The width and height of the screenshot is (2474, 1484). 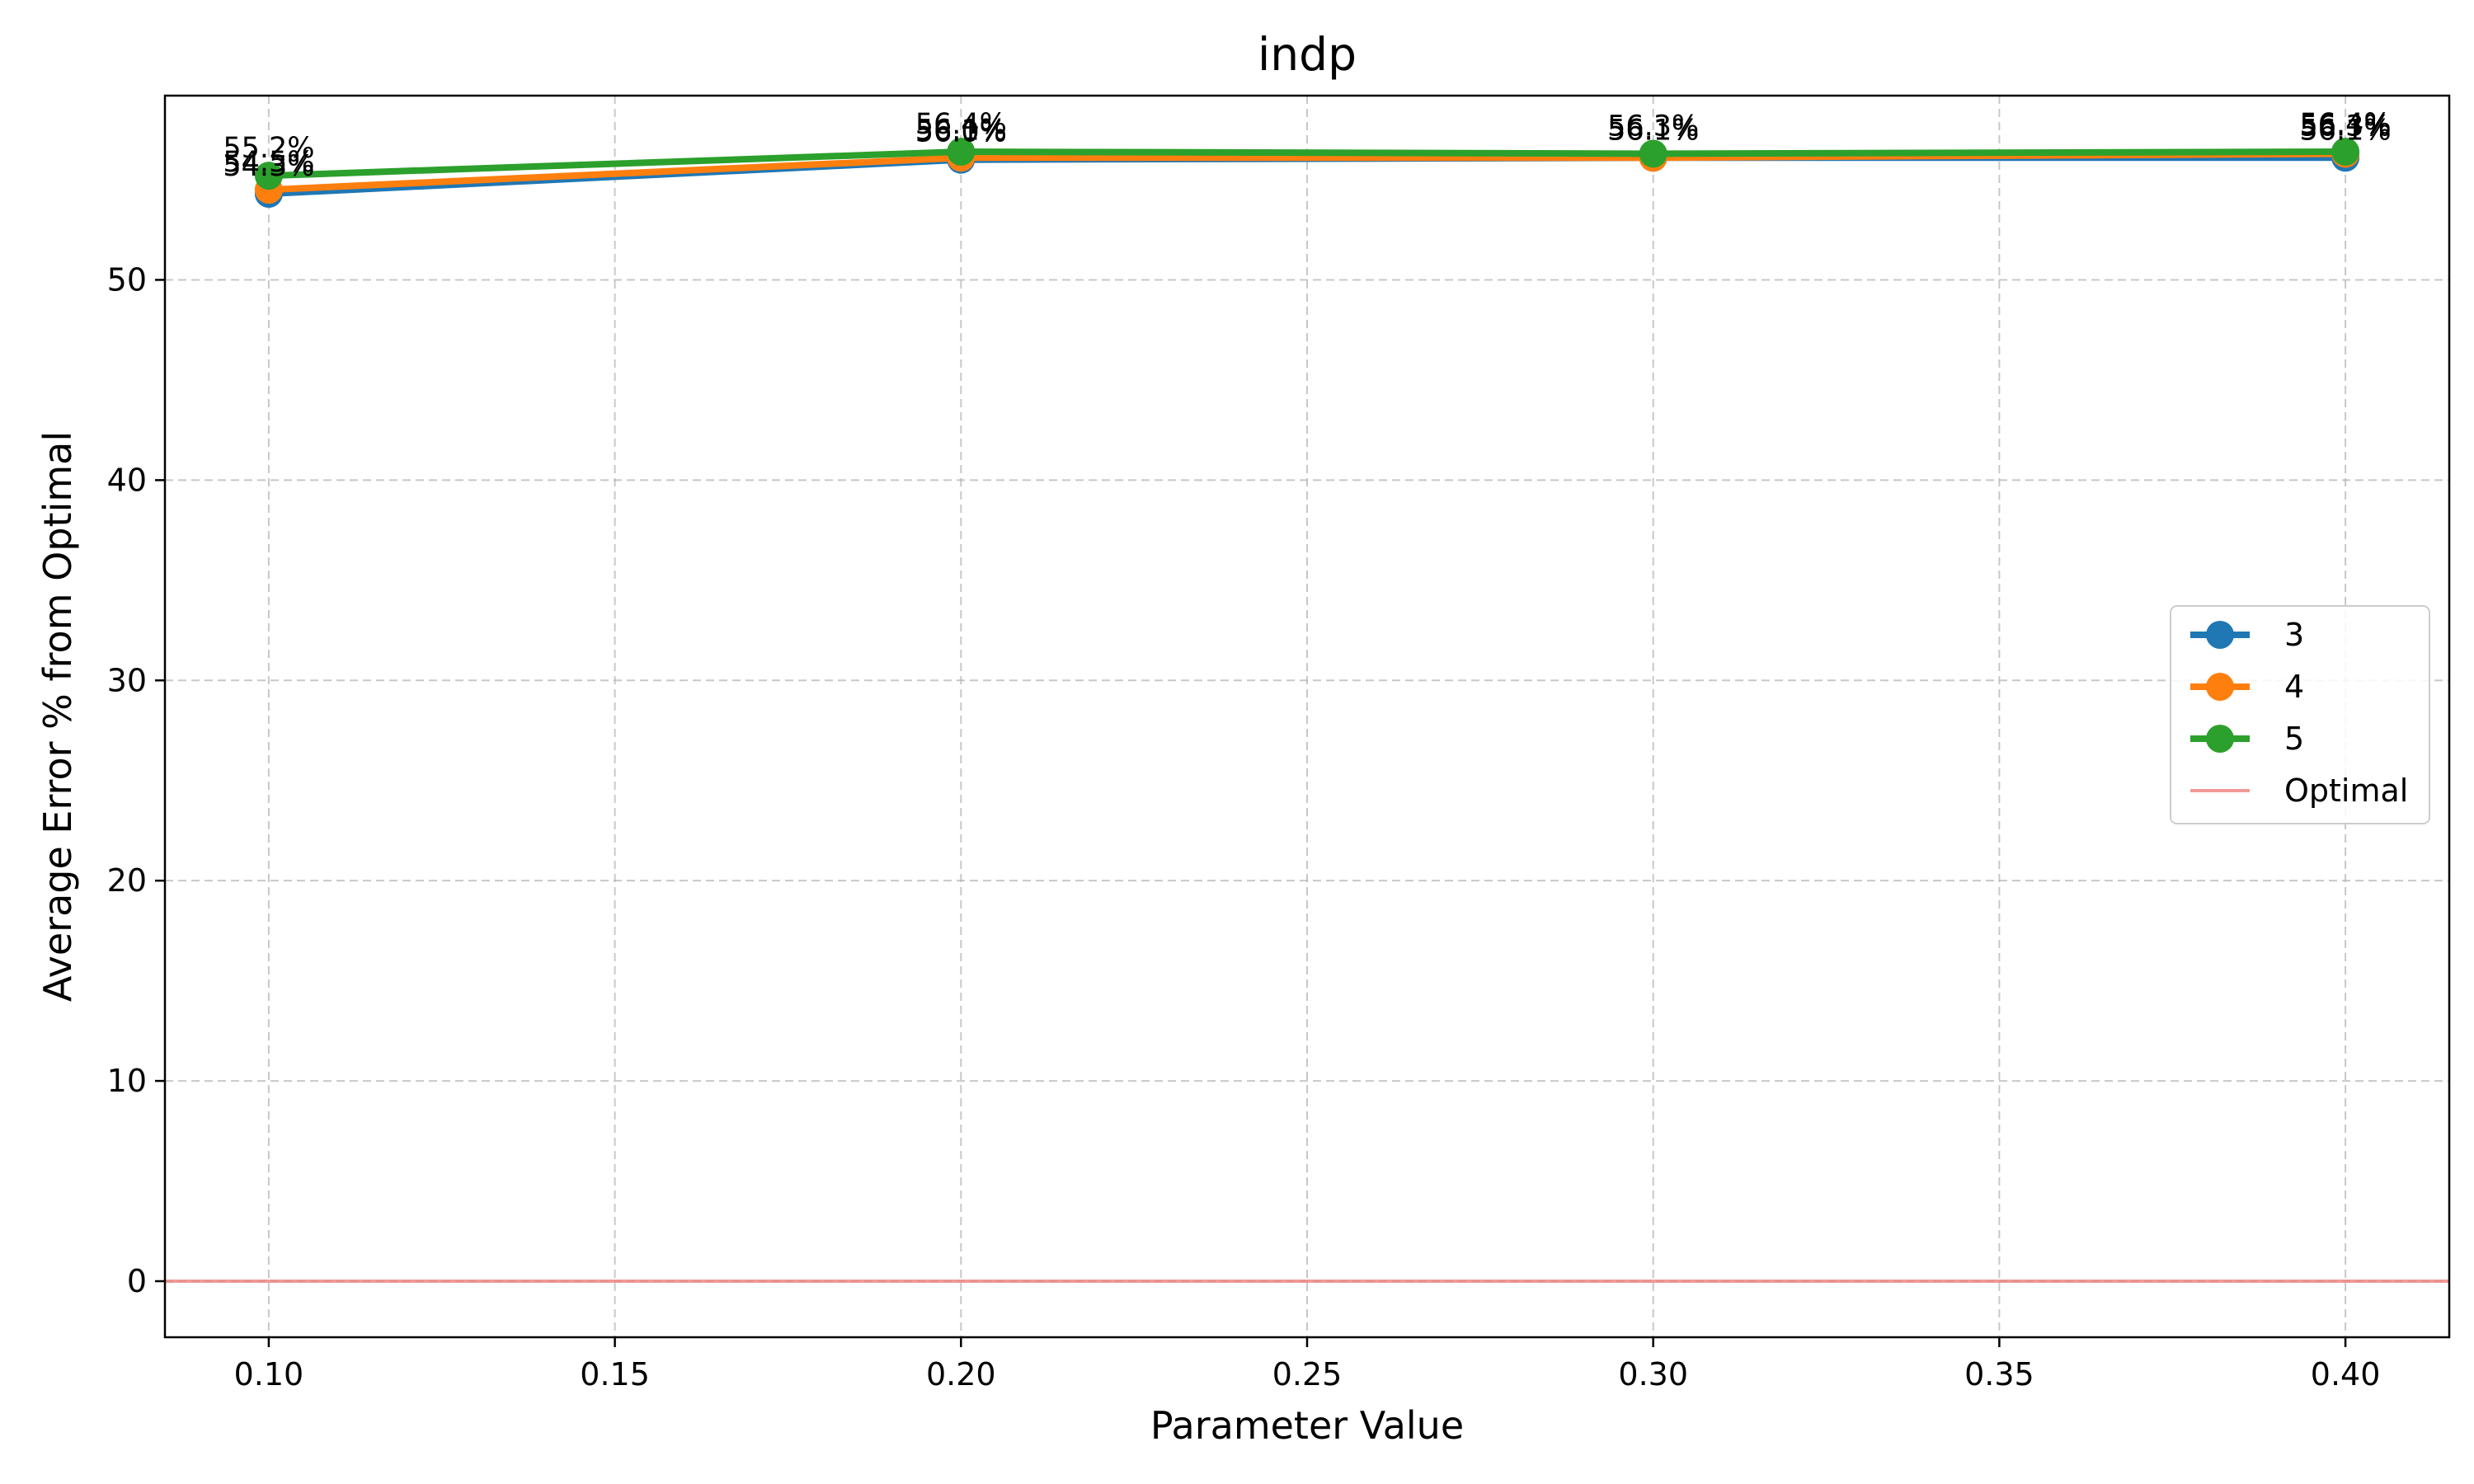 I want to click on legend-series-3-label: 3, so click(x=2294, y=635).